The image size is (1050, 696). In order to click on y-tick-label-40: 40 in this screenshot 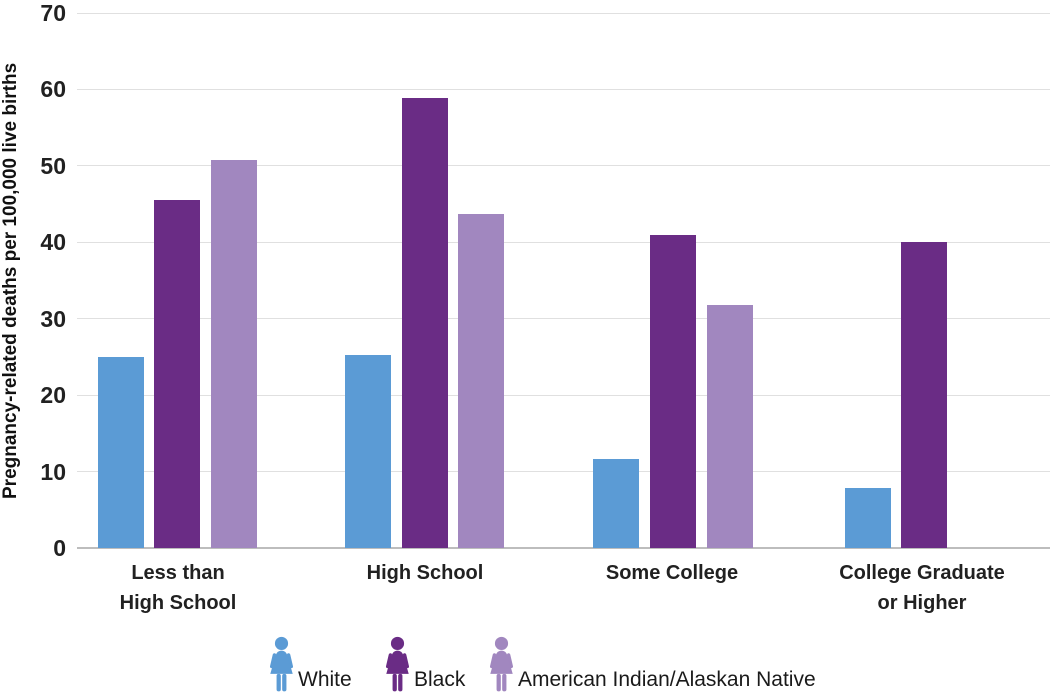, I will do `click(53, 242)`.